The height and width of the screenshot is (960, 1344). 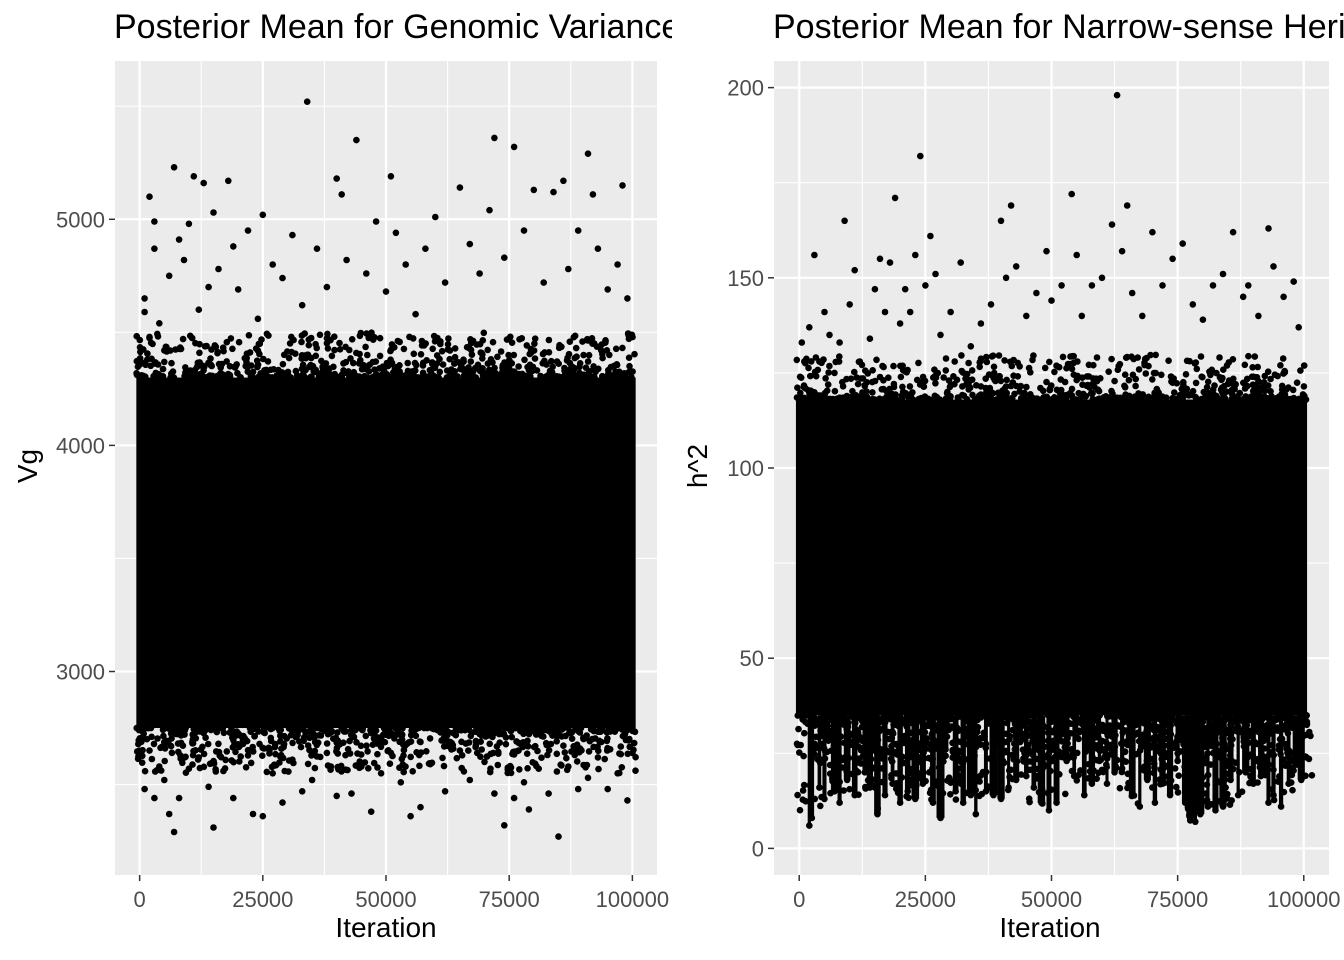 What do you see at coordinates (262, 899) in the screenshot?
I see `x-tick-label: 25000` at bounding box center [262, 899].